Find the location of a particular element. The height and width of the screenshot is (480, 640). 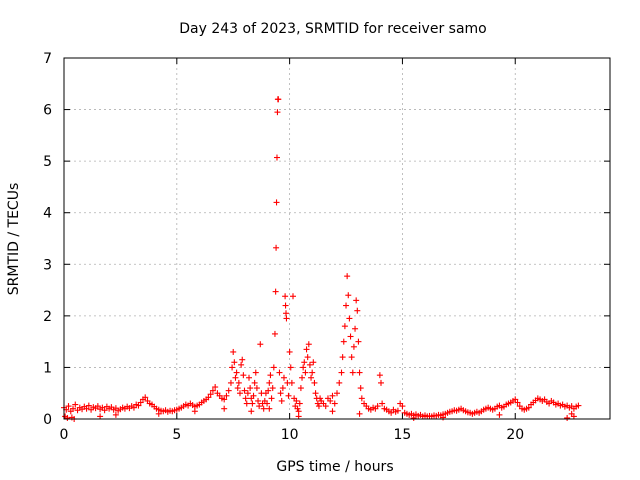

y-tick-label: 5 is located at coordinates (47, 162).